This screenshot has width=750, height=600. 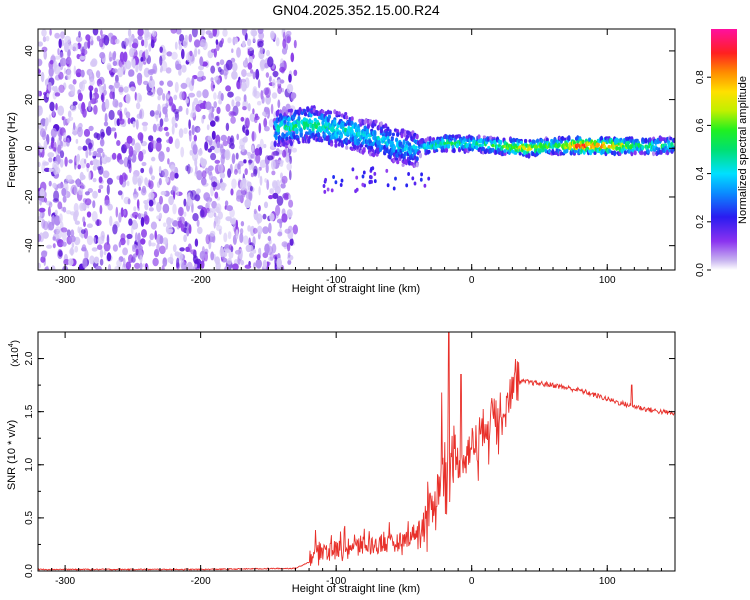 I want to click on x-tick-label: -200, so click(x=201, y=280).